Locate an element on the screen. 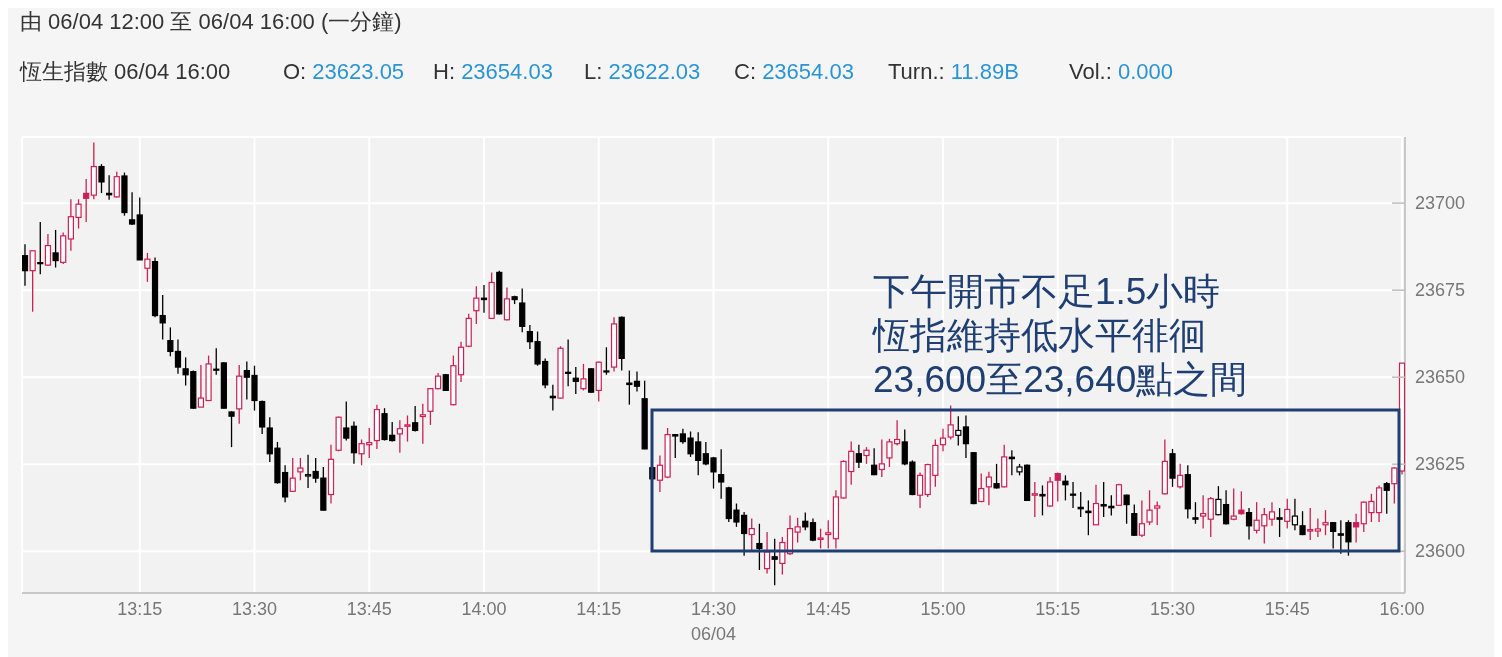  x-tick-label: 14:30 is located at coordinates (713, 609).